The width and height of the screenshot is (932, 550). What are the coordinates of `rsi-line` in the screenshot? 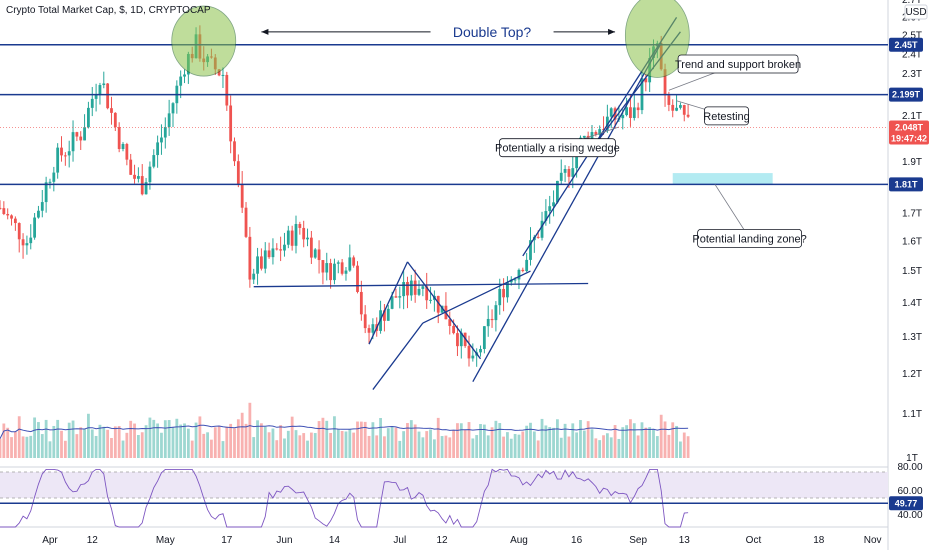 It's located at (444, 498).